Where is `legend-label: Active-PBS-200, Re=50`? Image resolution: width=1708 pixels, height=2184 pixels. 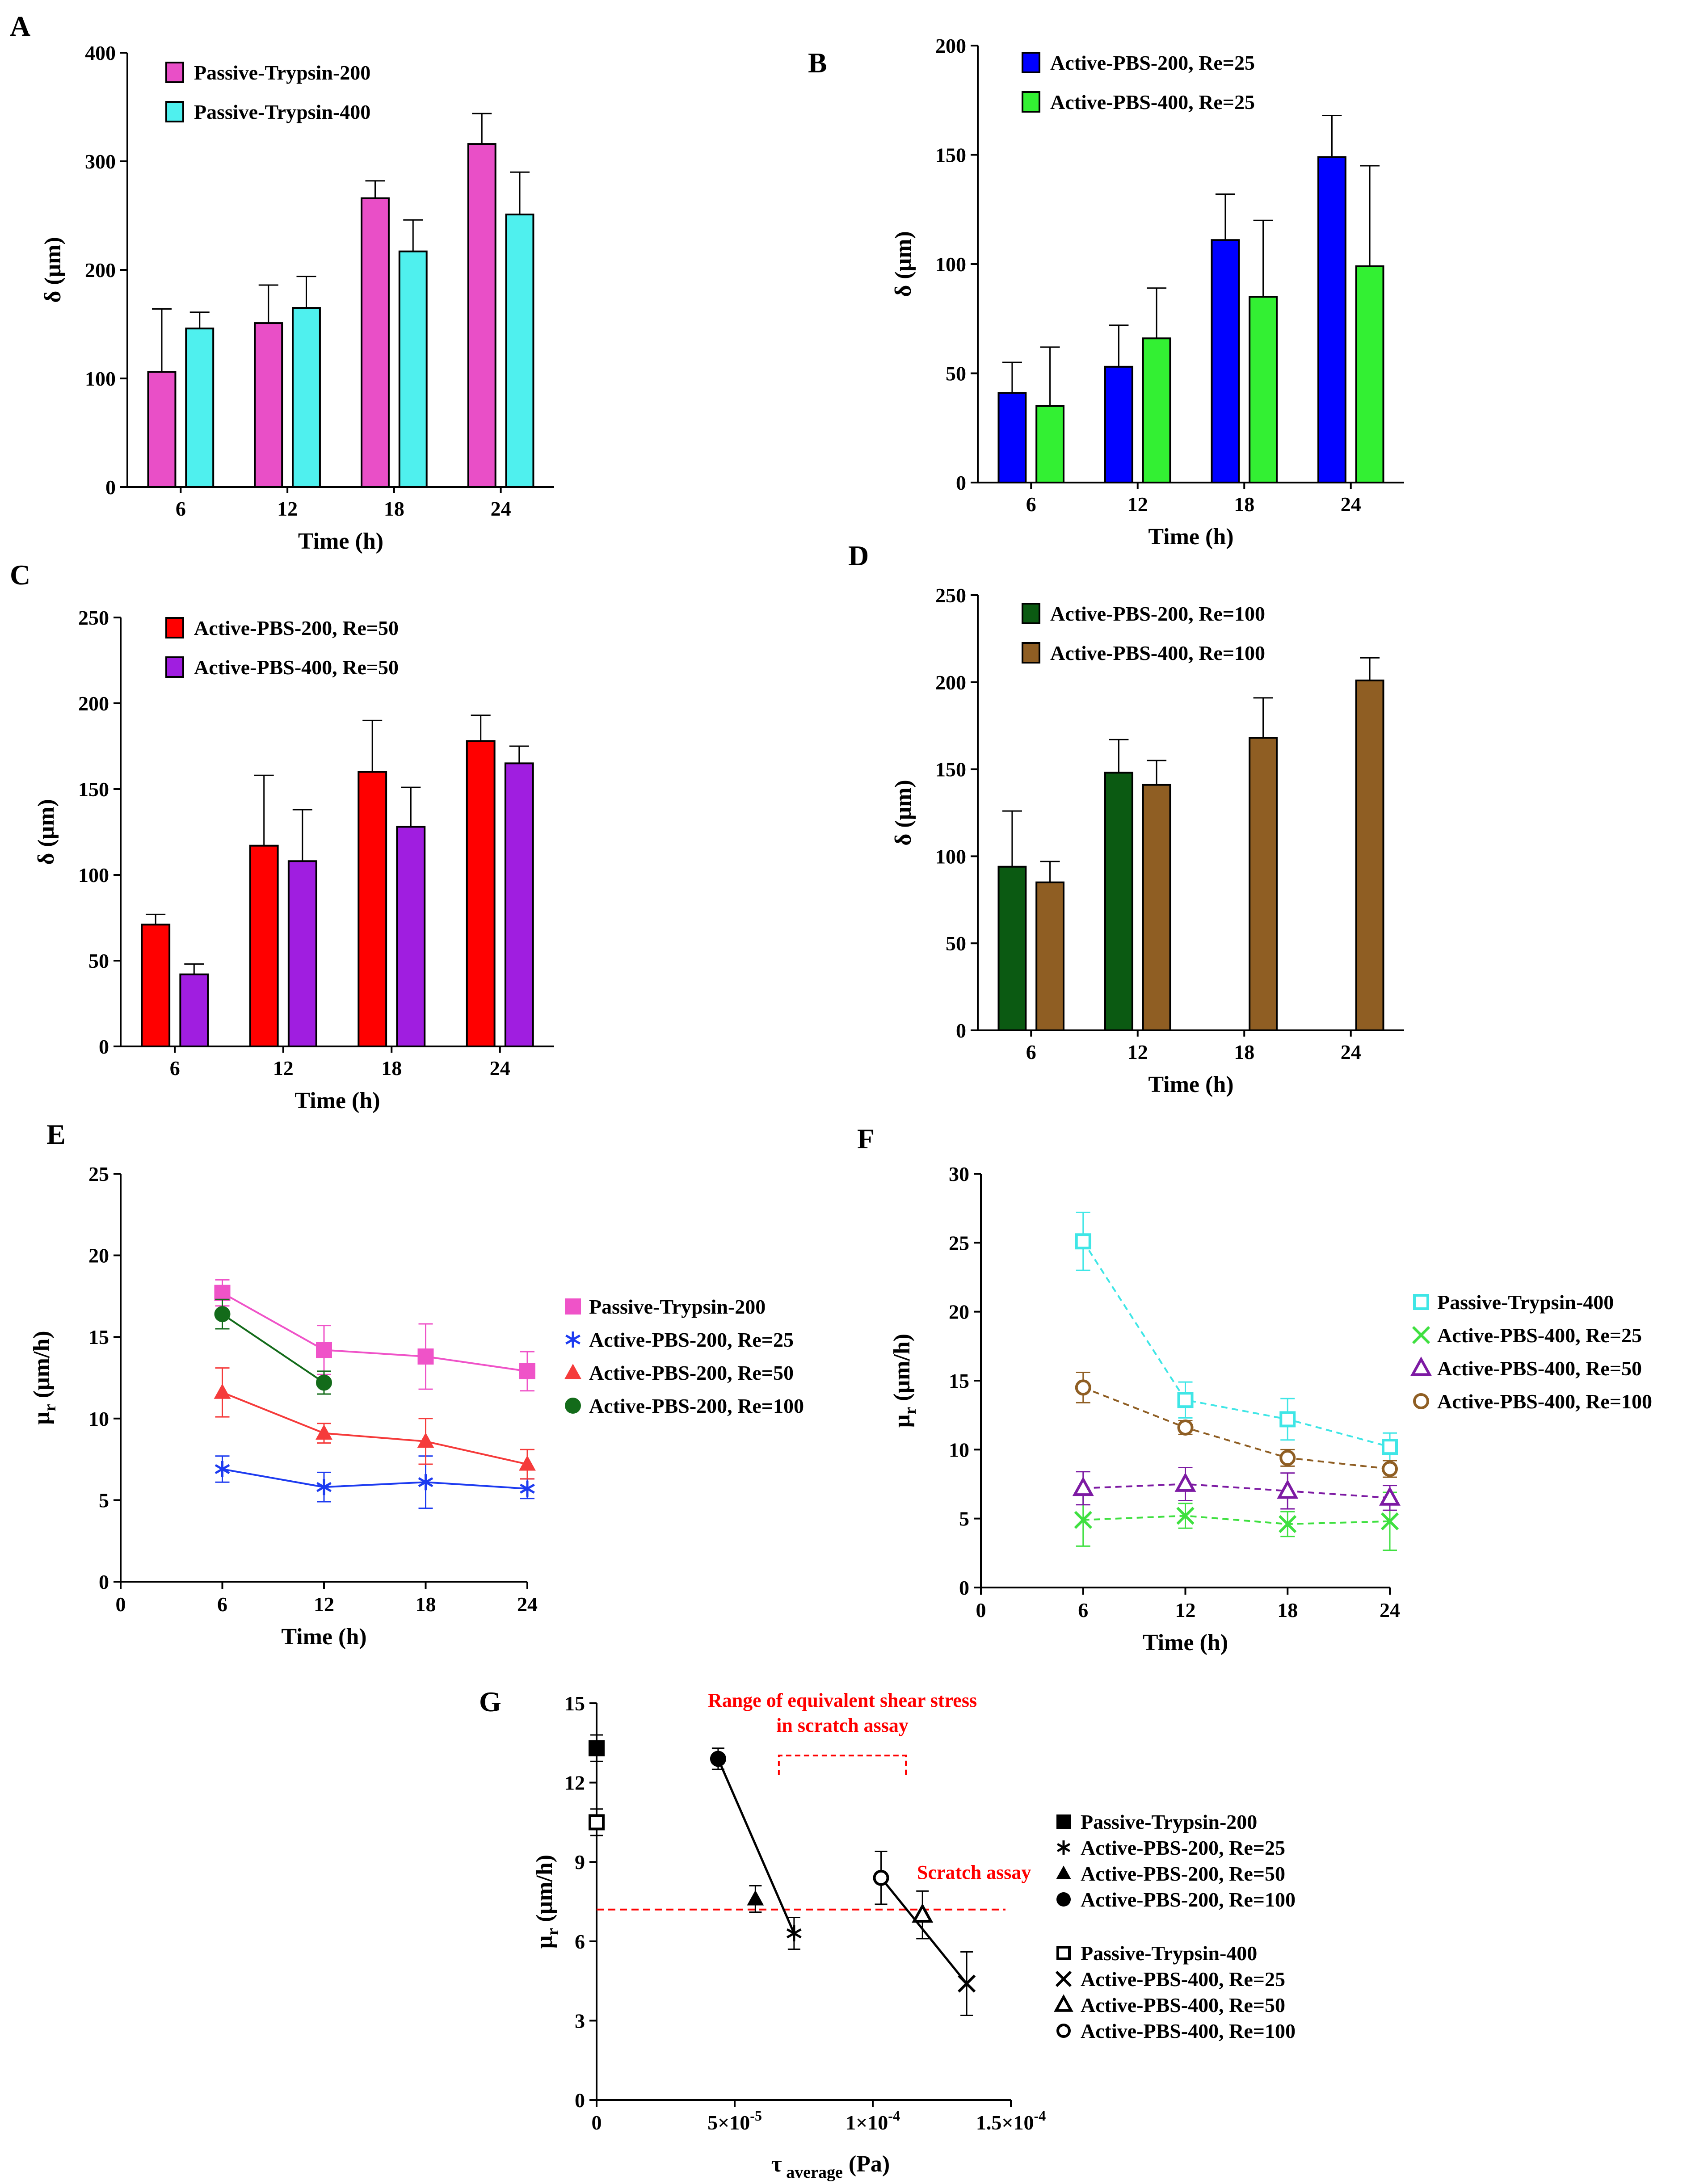 legend-label: Active-PBS-200, Re=50 is located at coordinates (692, 1372).